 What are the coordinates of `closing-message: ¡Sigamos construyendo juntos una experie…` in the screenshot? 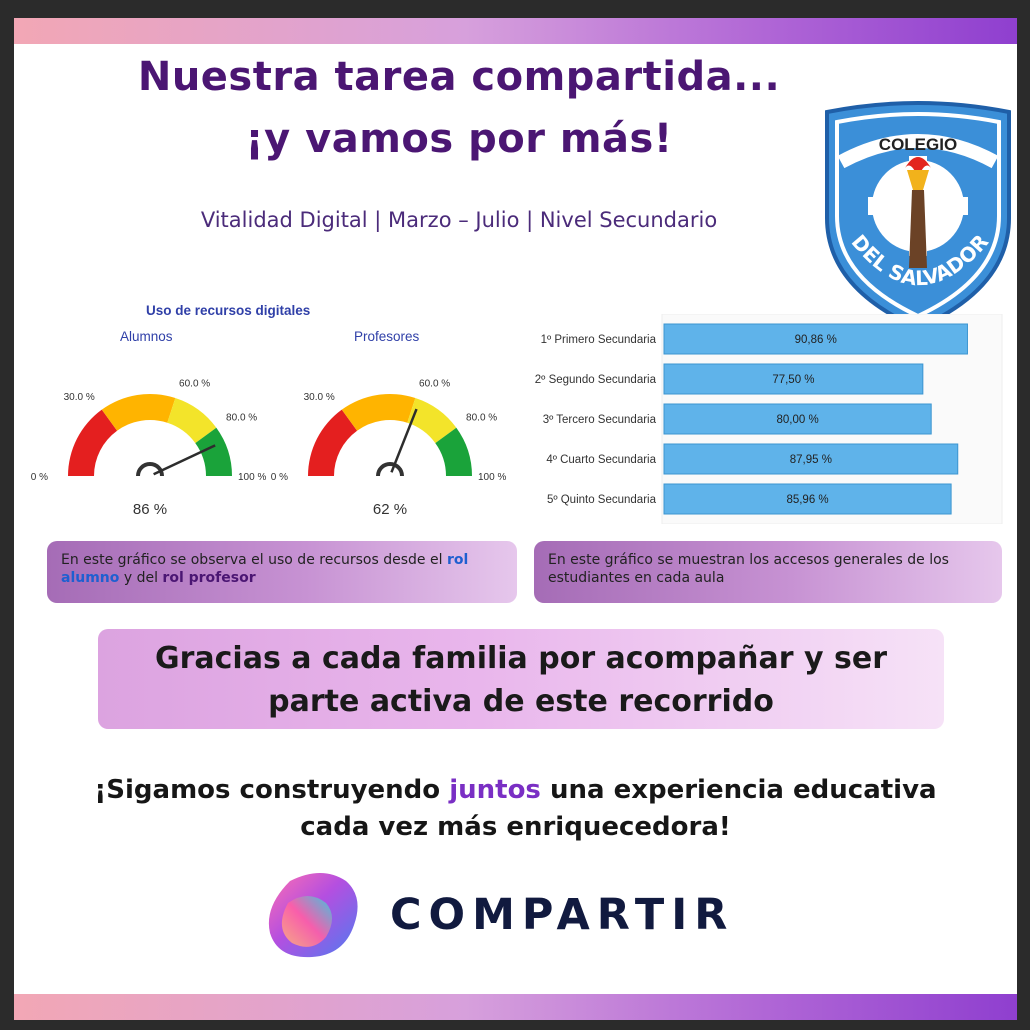 It's located at (515, 809).